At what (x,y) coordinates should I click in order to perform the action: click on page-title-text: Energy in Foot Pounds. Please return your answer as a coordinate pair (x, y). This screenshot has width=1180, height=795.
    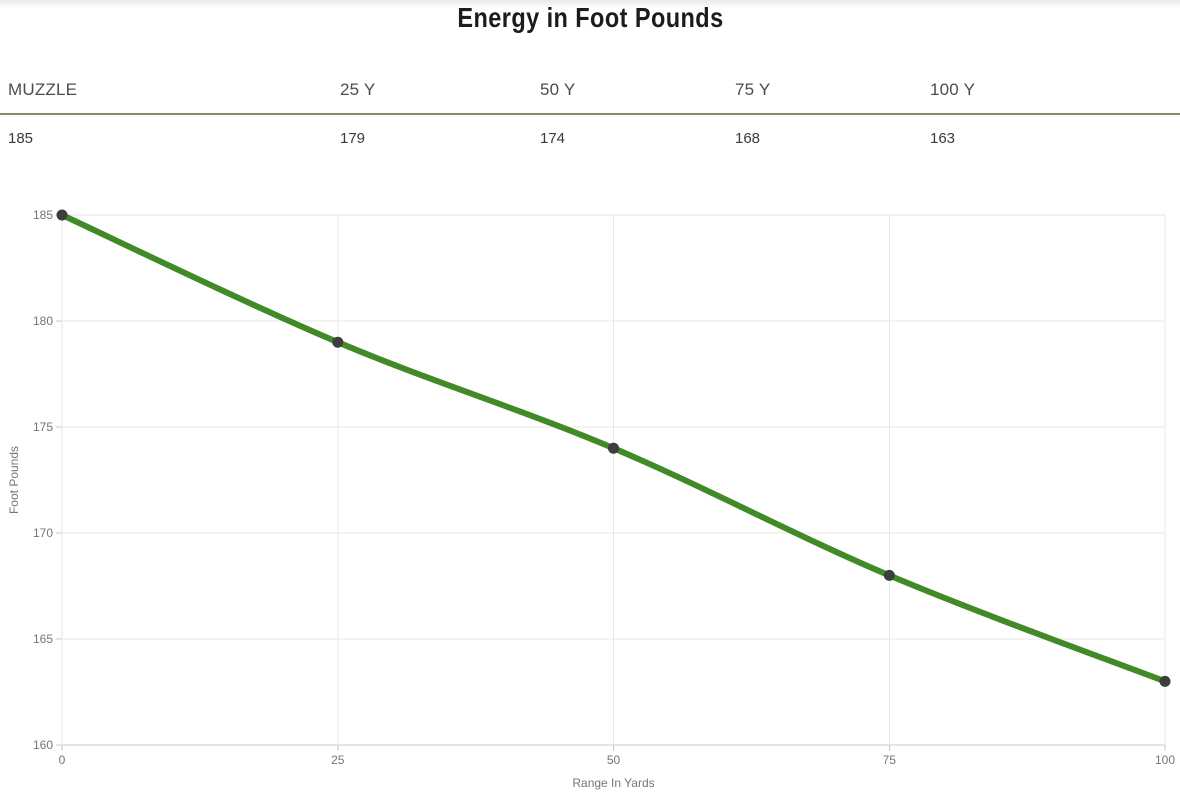
    Looking at the image, I should click on (590, 17).